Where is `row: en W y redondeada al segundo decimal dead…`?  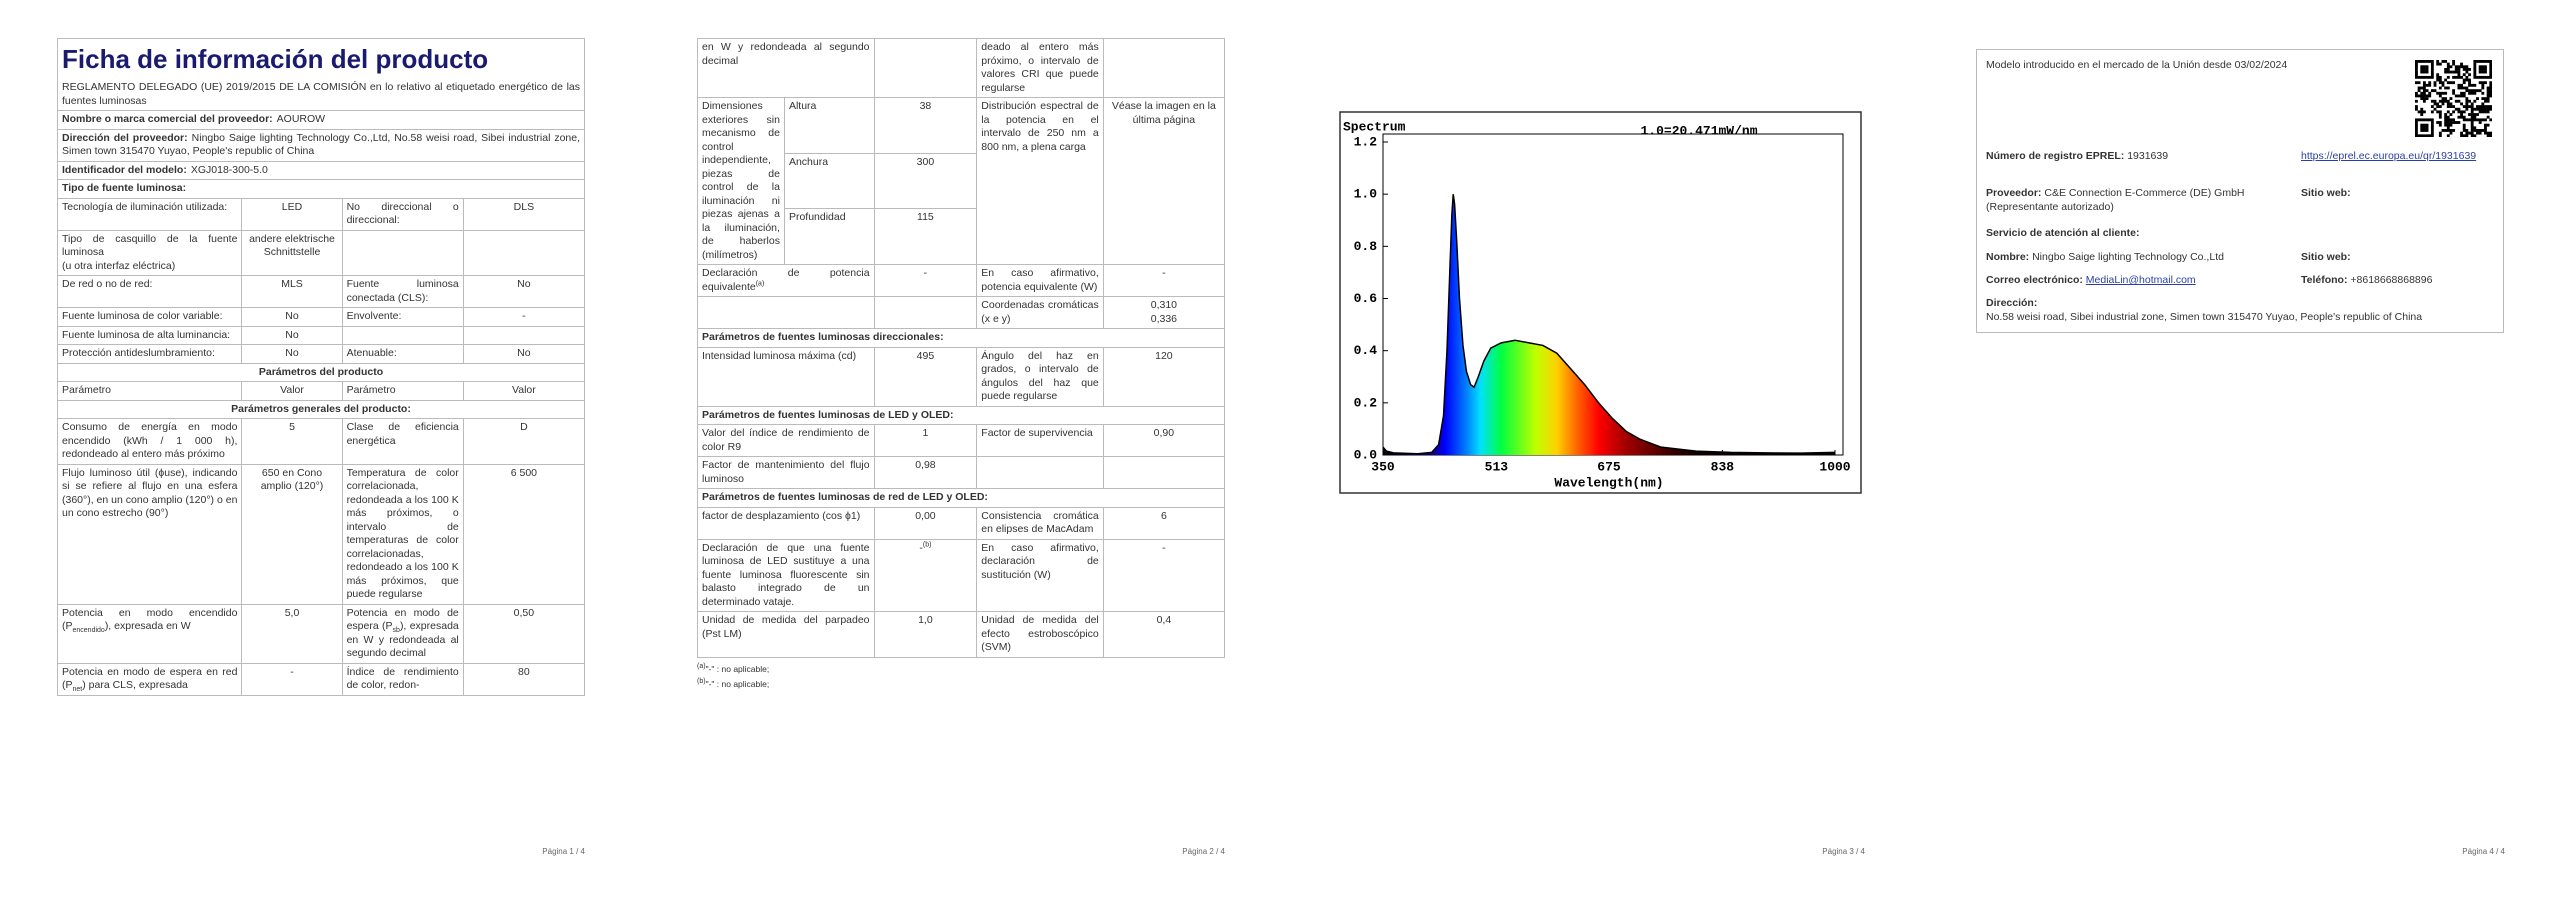 row: en W y redondeada al segundo decimal dead… is located at coordinates (961, 68).